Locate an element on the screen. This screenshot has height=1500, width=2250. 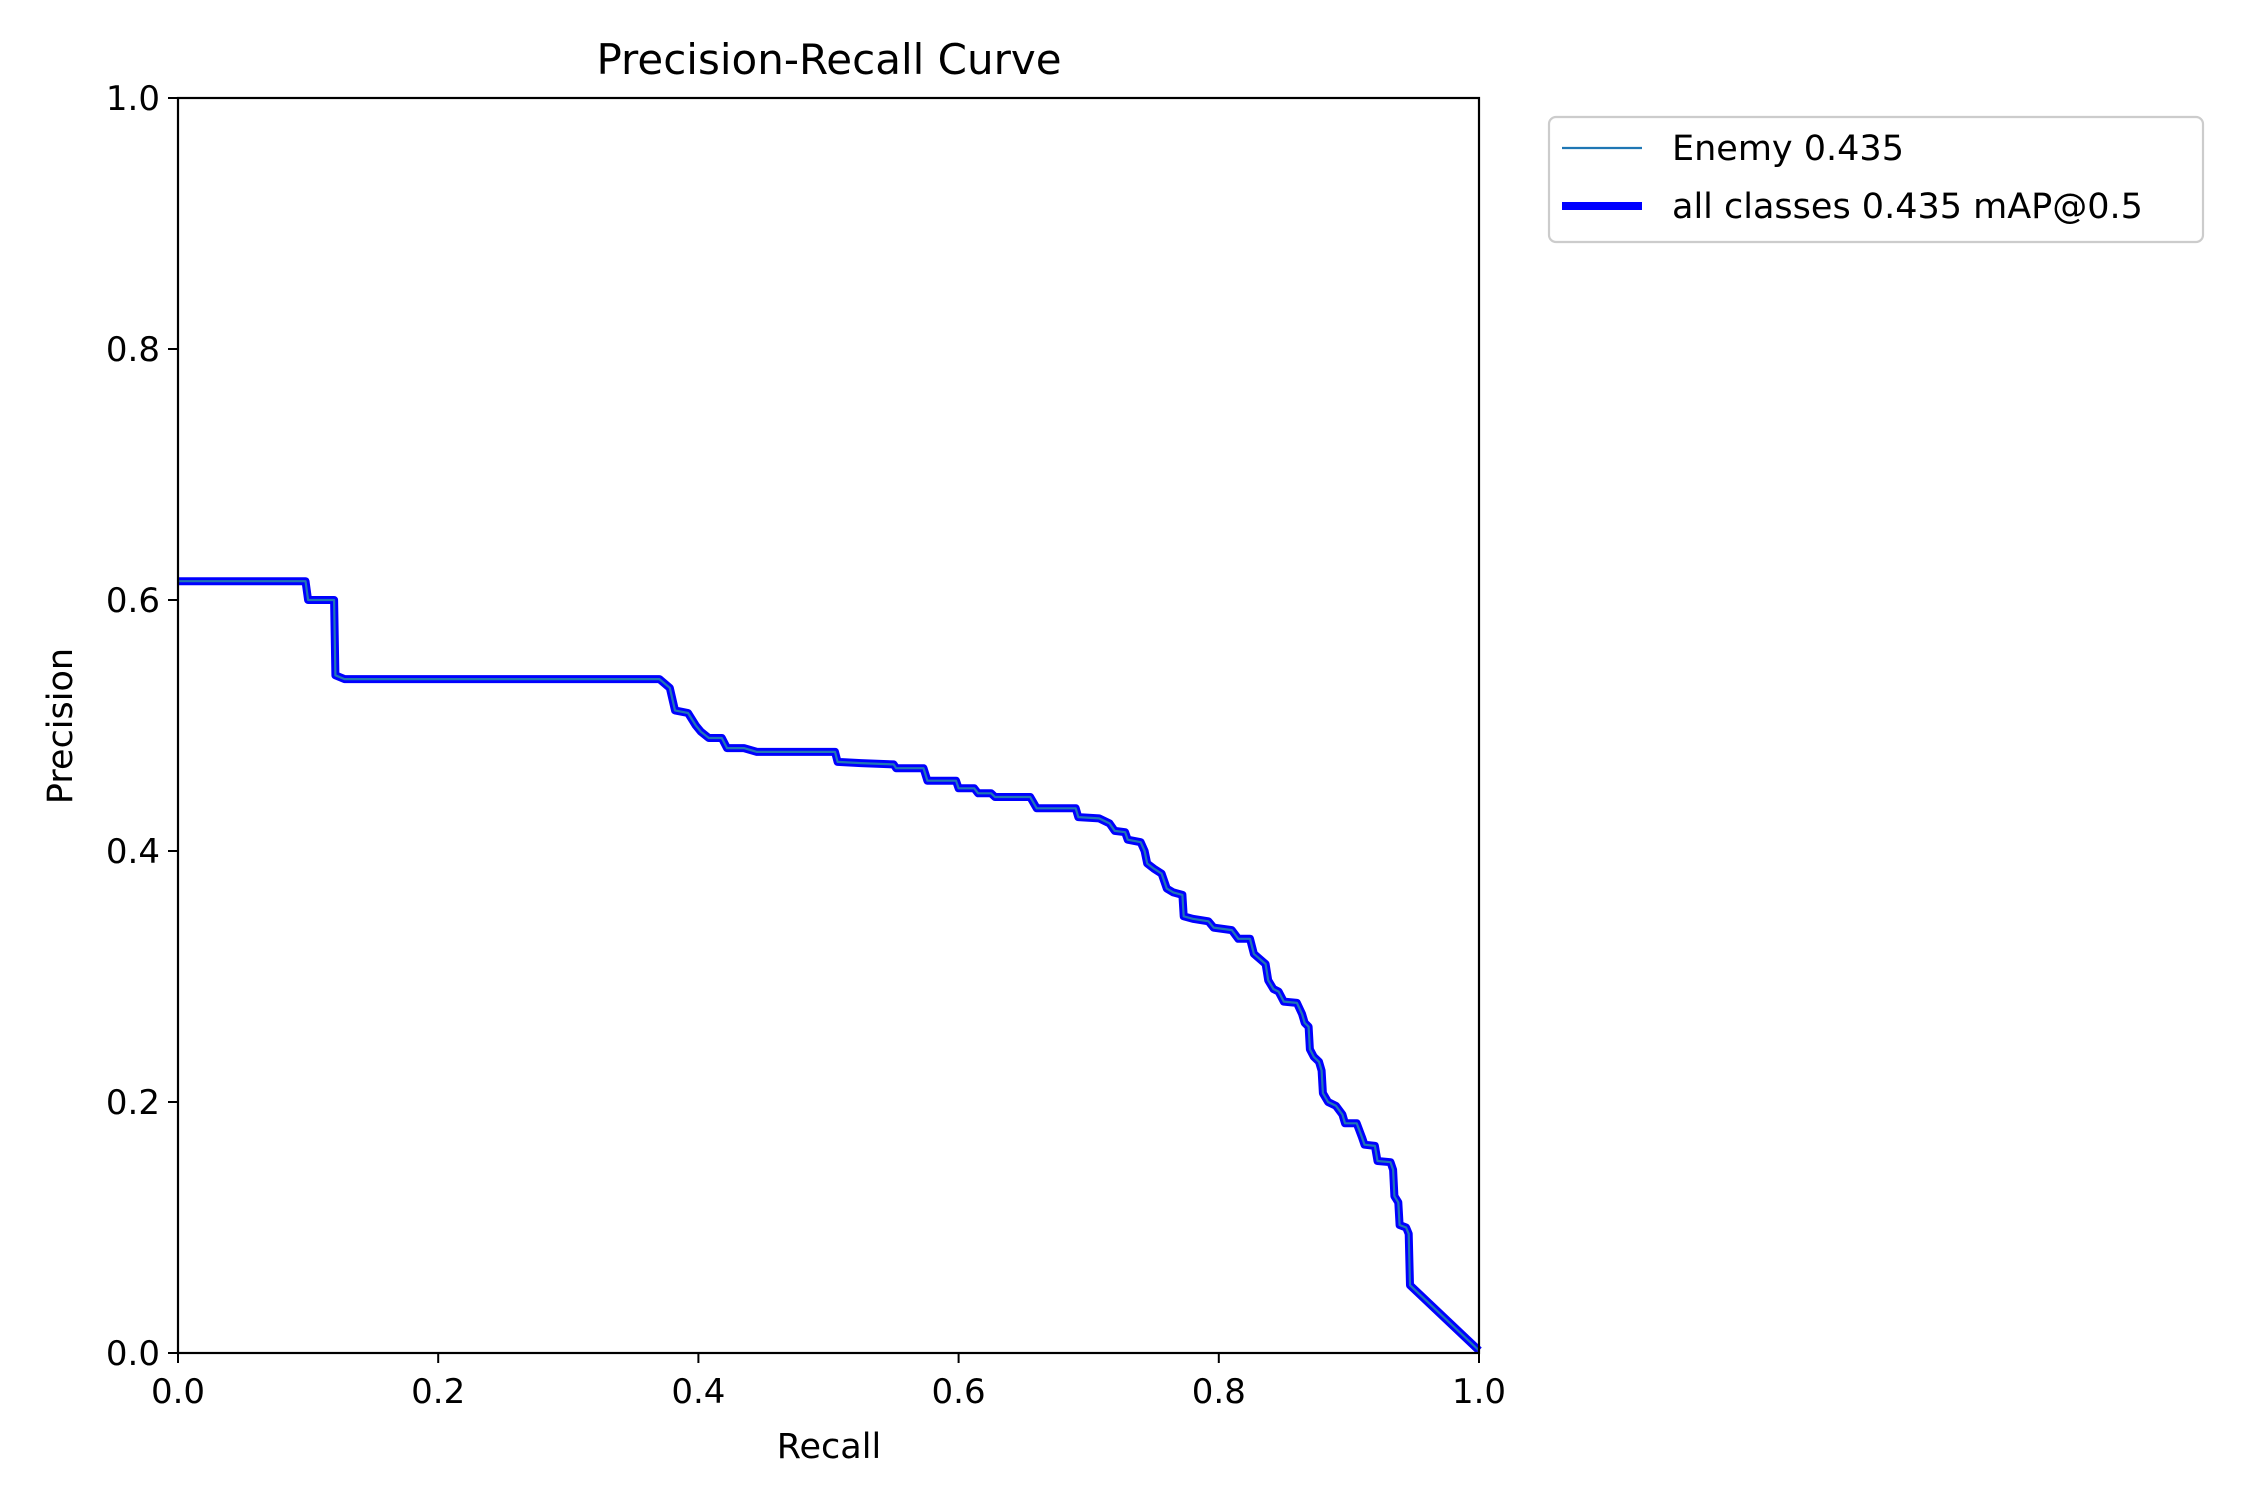
x-tick-label: 1.0 is located at coordinates (1479, 1392).